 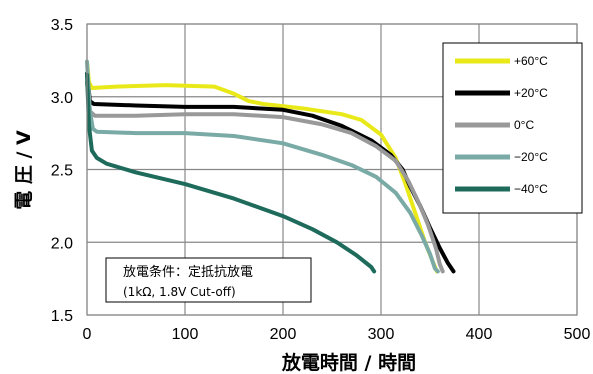 I want to click on x-tick-label: 500, so click(x=577, y=334).